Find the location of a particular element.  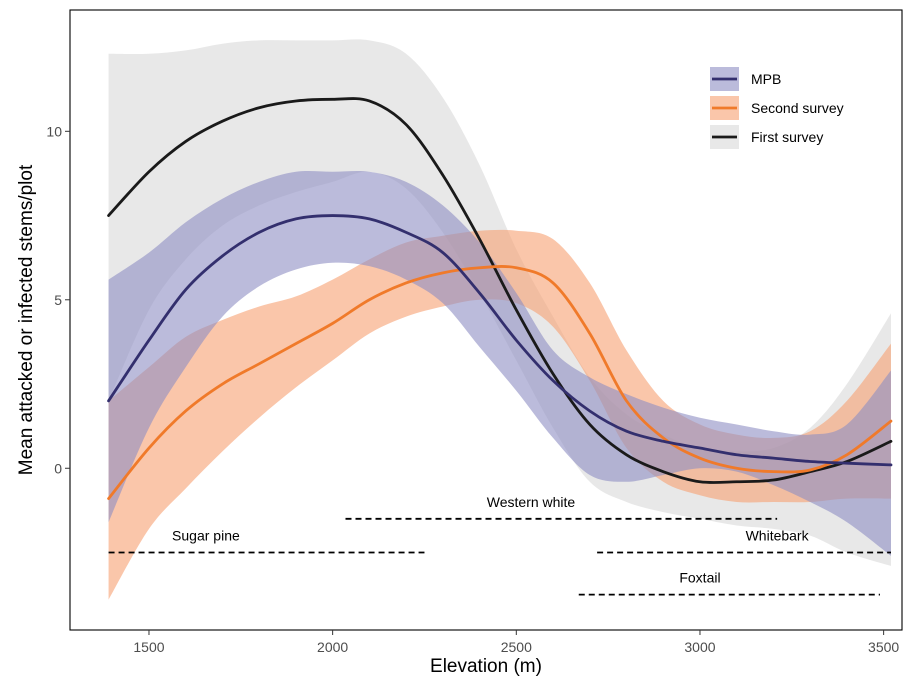

y-tick-label: 0 is located at coordinates (58, 468).